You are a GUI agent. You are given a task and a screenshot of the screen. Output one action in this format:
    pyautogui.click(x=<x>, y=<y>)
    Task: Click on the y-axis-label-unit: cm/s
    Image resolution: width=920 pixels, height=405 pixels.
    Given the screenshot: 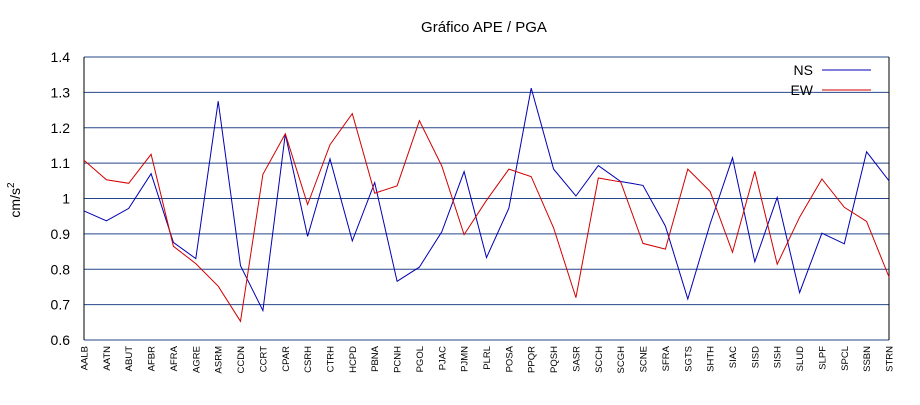 What is the action you would take?
    pyautogui.click(x=15, y=203)
    